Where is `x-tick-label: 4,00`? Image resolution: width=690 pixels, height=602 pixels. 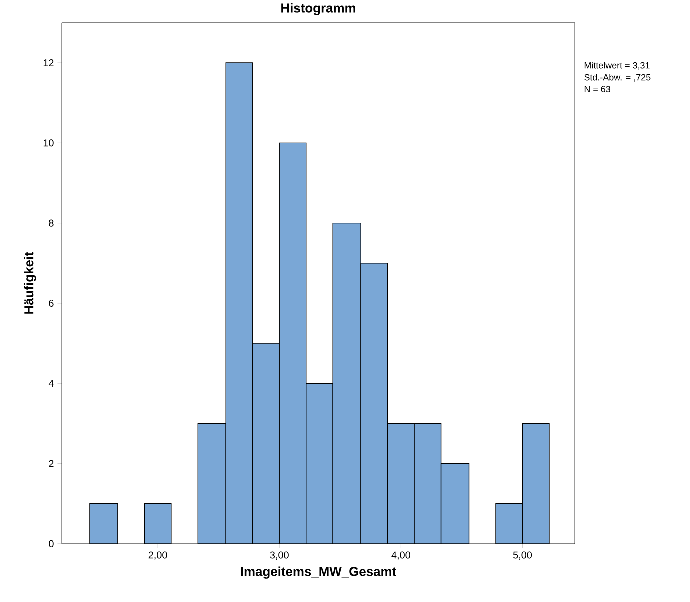
x-tick-label: 4,00 is located at coordinates (401, 556).